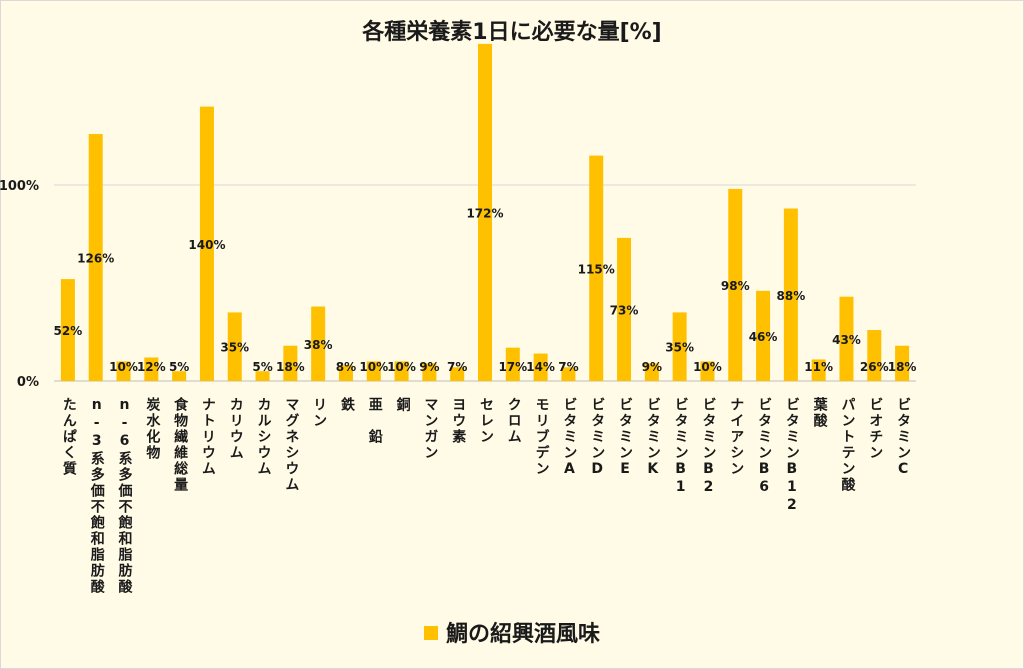 This screenshot has height=669, width=1024. I want to click on category-label: ビタミンB2, so click(708, 447).